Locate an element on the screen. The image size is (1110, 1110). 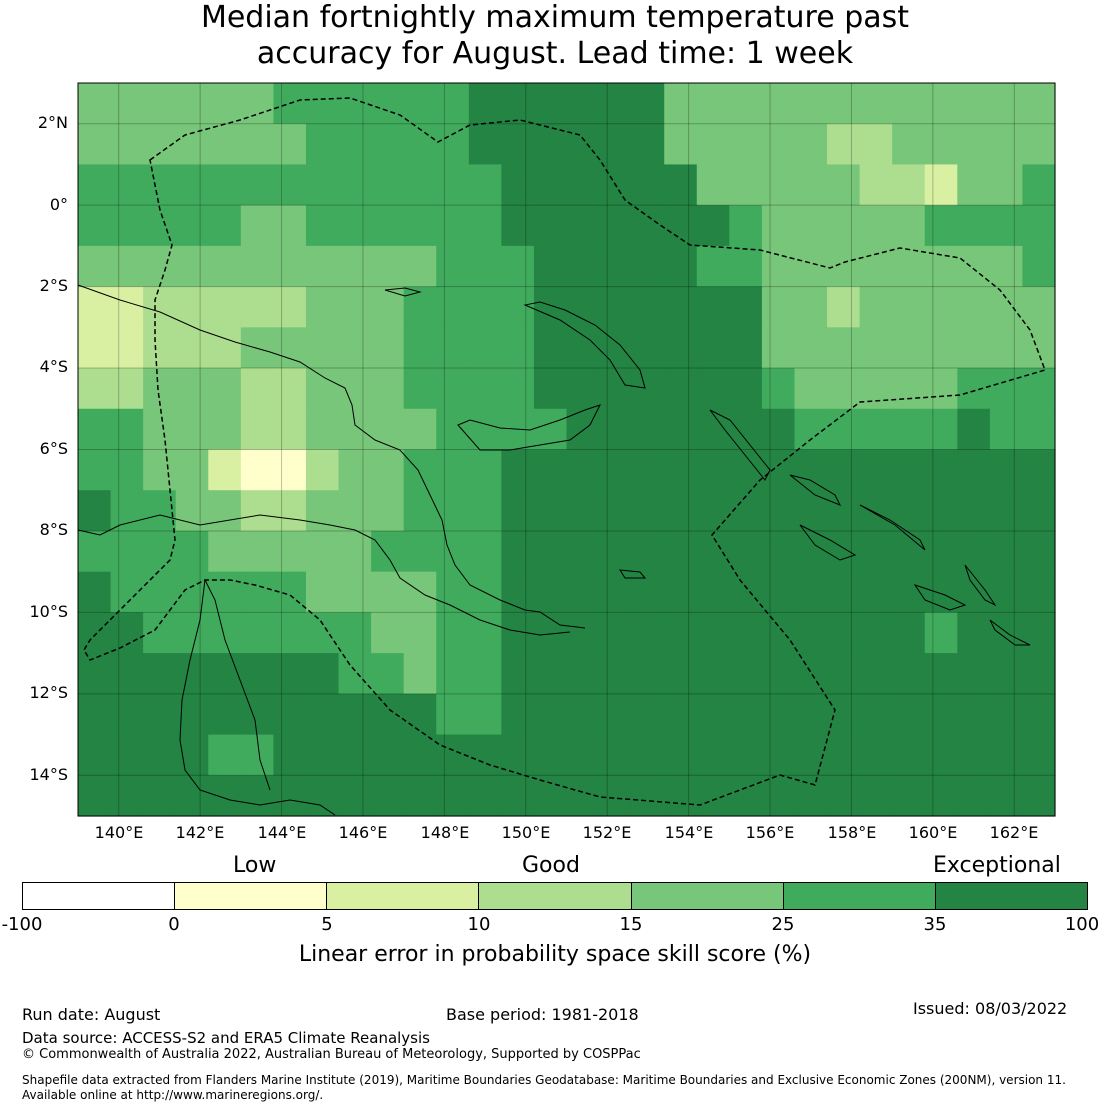
lat-label: 14°S is located at coordinates (48, 774).